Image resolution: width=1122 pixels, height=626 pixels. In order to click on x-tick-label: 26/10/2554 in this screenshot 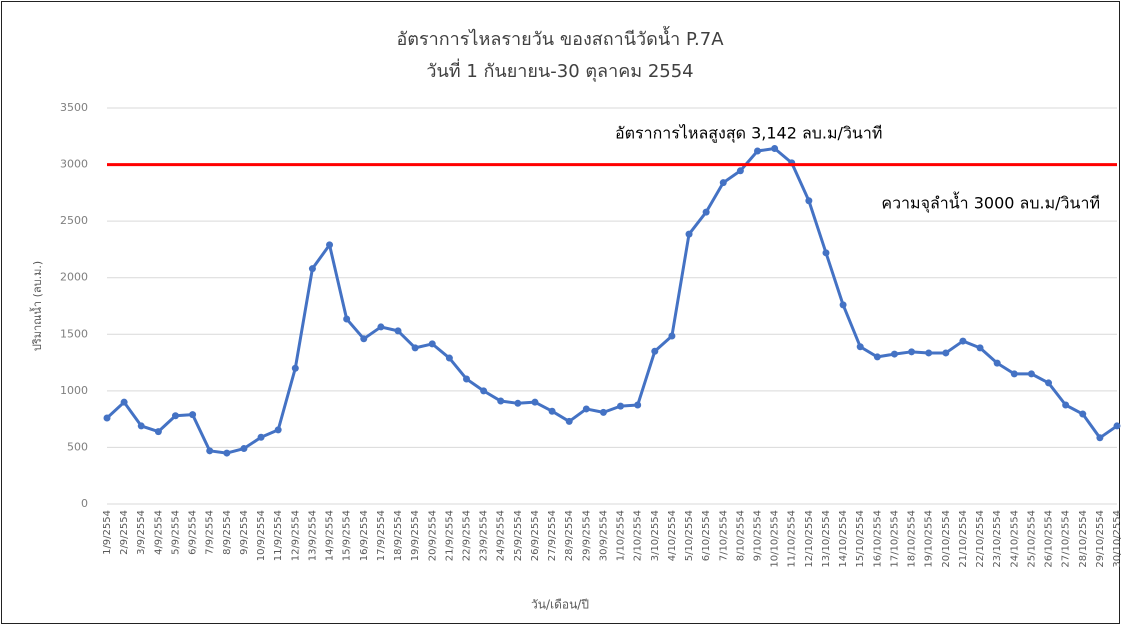, I will do `click(1049, 539)`.